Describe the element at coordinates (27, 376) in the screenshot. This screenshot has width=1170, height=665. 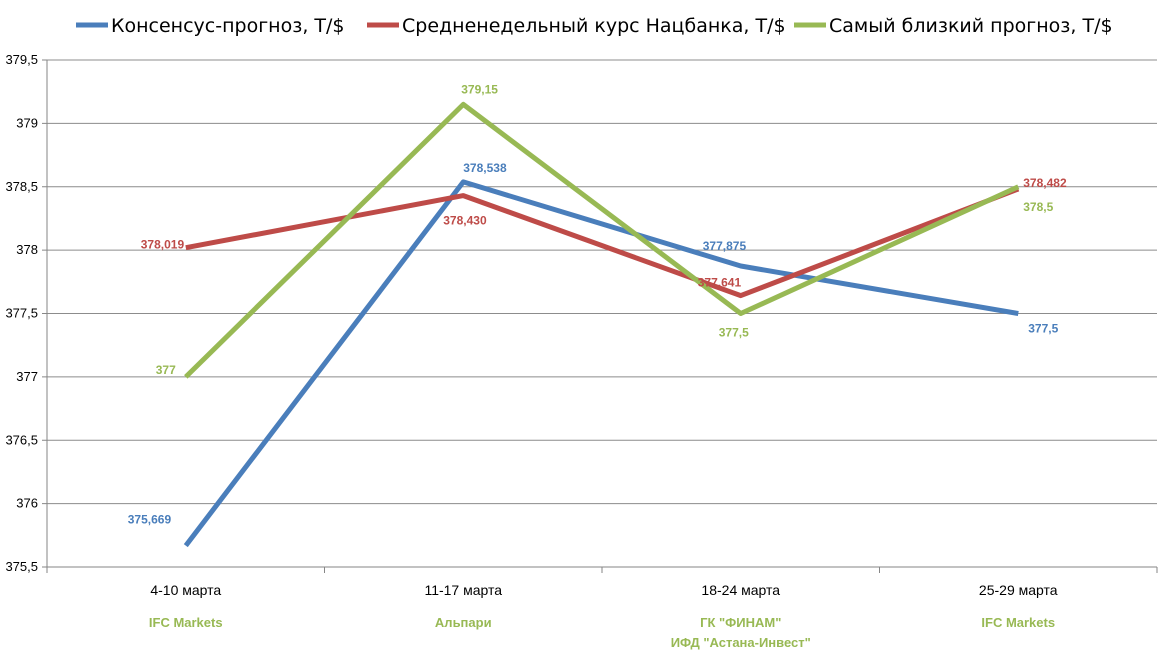
I see `y-tick-label: 377` at that location.